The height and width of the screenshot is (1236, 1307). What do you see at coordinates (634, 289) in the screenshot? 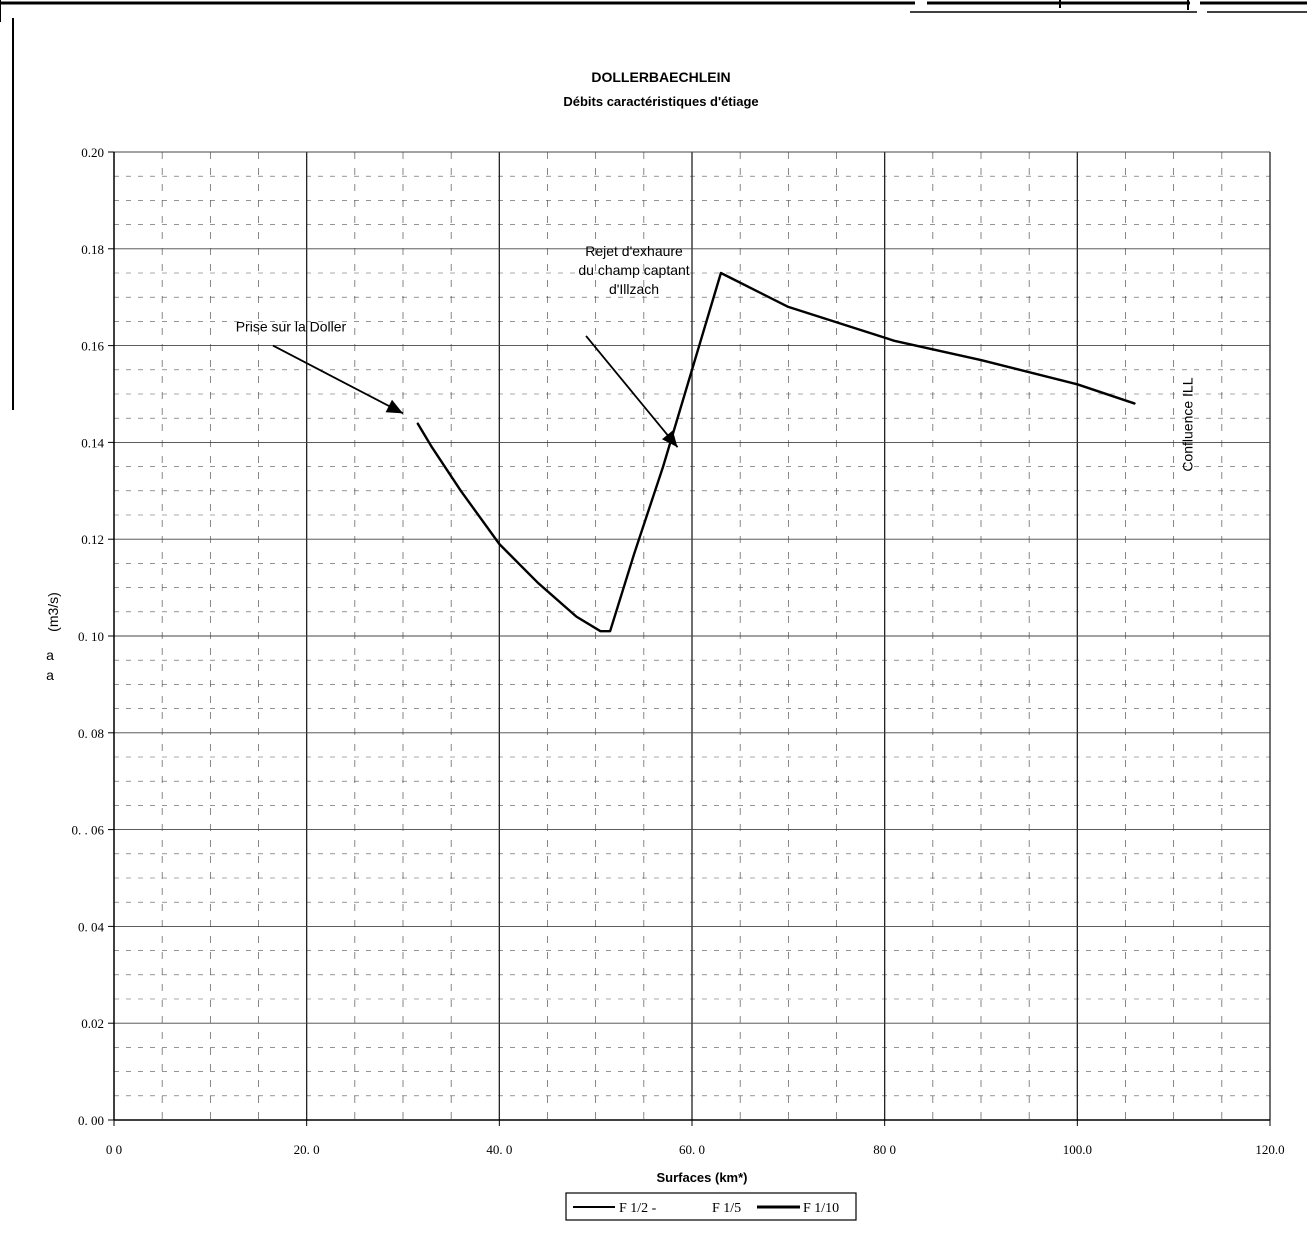
I see `annotation-label-2: d'Illzach` at bounding box center [634, 289].